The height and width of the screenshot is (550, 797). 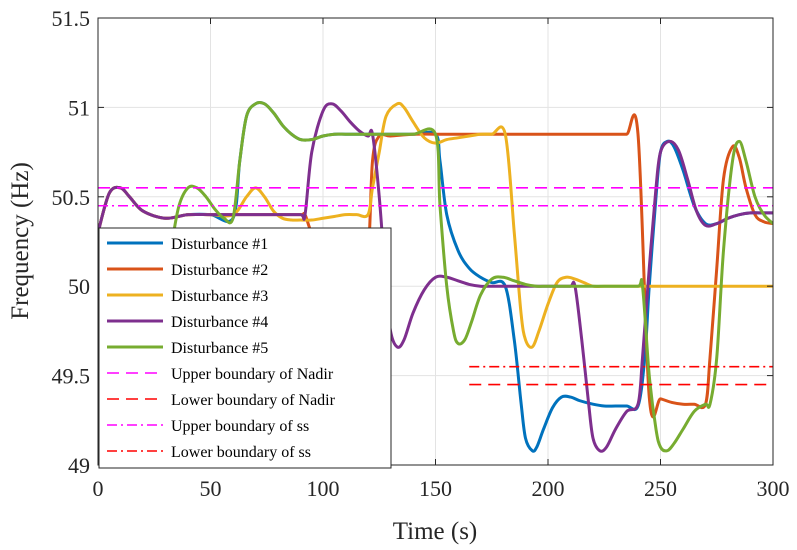 What do you see at coordinates (71, 18) in the screenshot?
I see `y-tick-label: 51.5` at bounding box center [71, 18].